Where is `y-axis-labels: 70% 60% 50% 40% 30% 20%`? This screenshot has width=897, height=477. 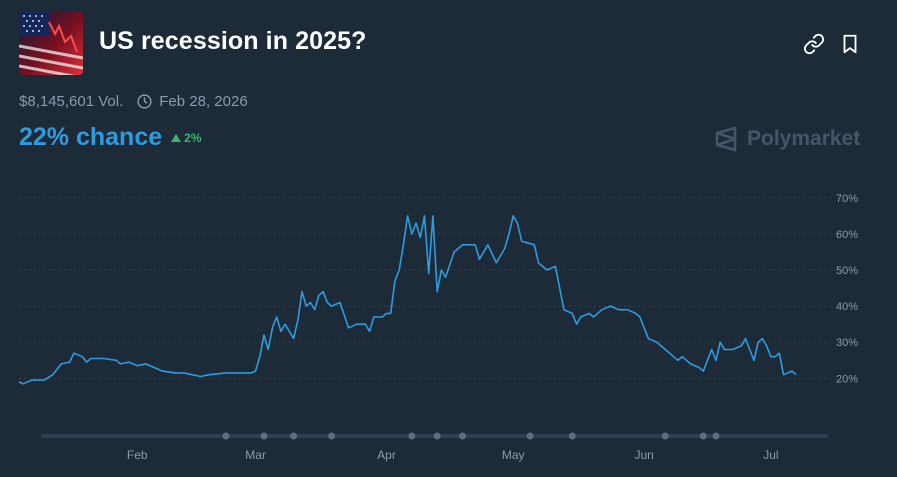 y-axis-labels: 70% 60% 50% 40% 30% 20% is located at coordinates (847, 289).